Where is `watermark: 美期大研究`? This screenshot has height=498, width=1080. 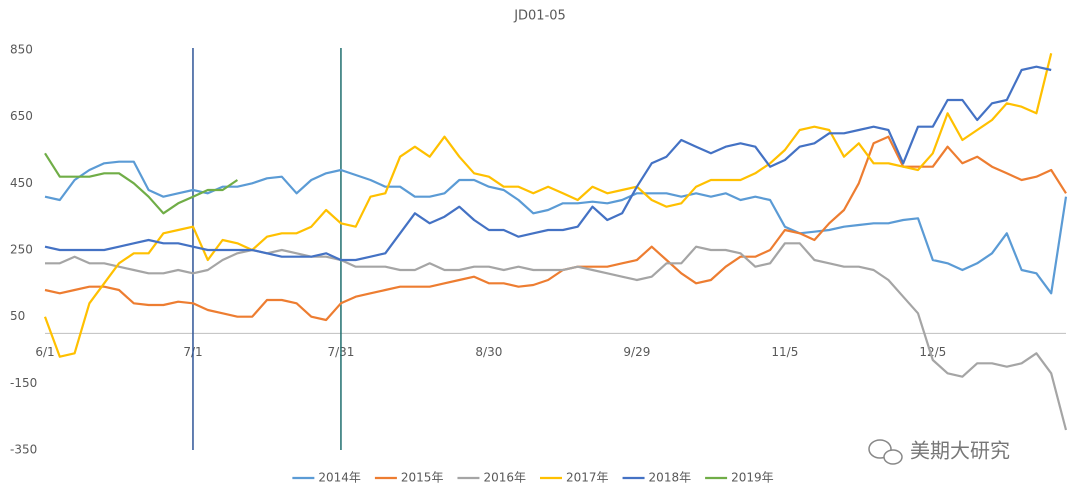
watermark: 美期大研究 is located at coordinates (939, 452).